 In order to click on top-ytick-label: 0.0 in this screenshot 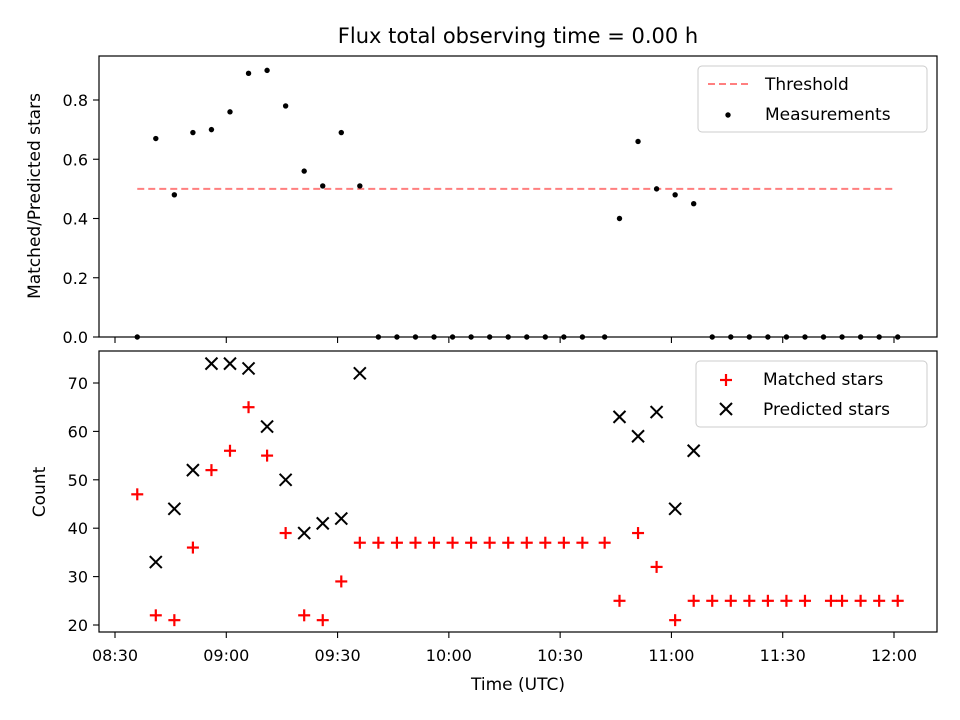, I will do `click(75, 337)`.